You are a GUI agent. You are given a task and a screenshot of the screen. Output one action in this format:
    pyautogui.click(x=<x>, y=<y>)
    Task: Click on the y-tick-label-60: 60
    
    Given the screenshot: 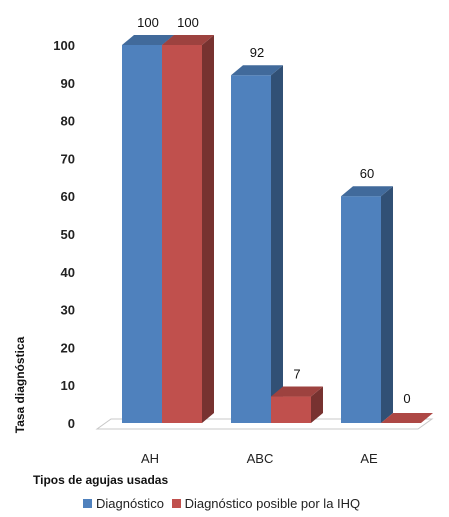 What is the action you would take?
    pyautogui.click(x=68, y=196)
    